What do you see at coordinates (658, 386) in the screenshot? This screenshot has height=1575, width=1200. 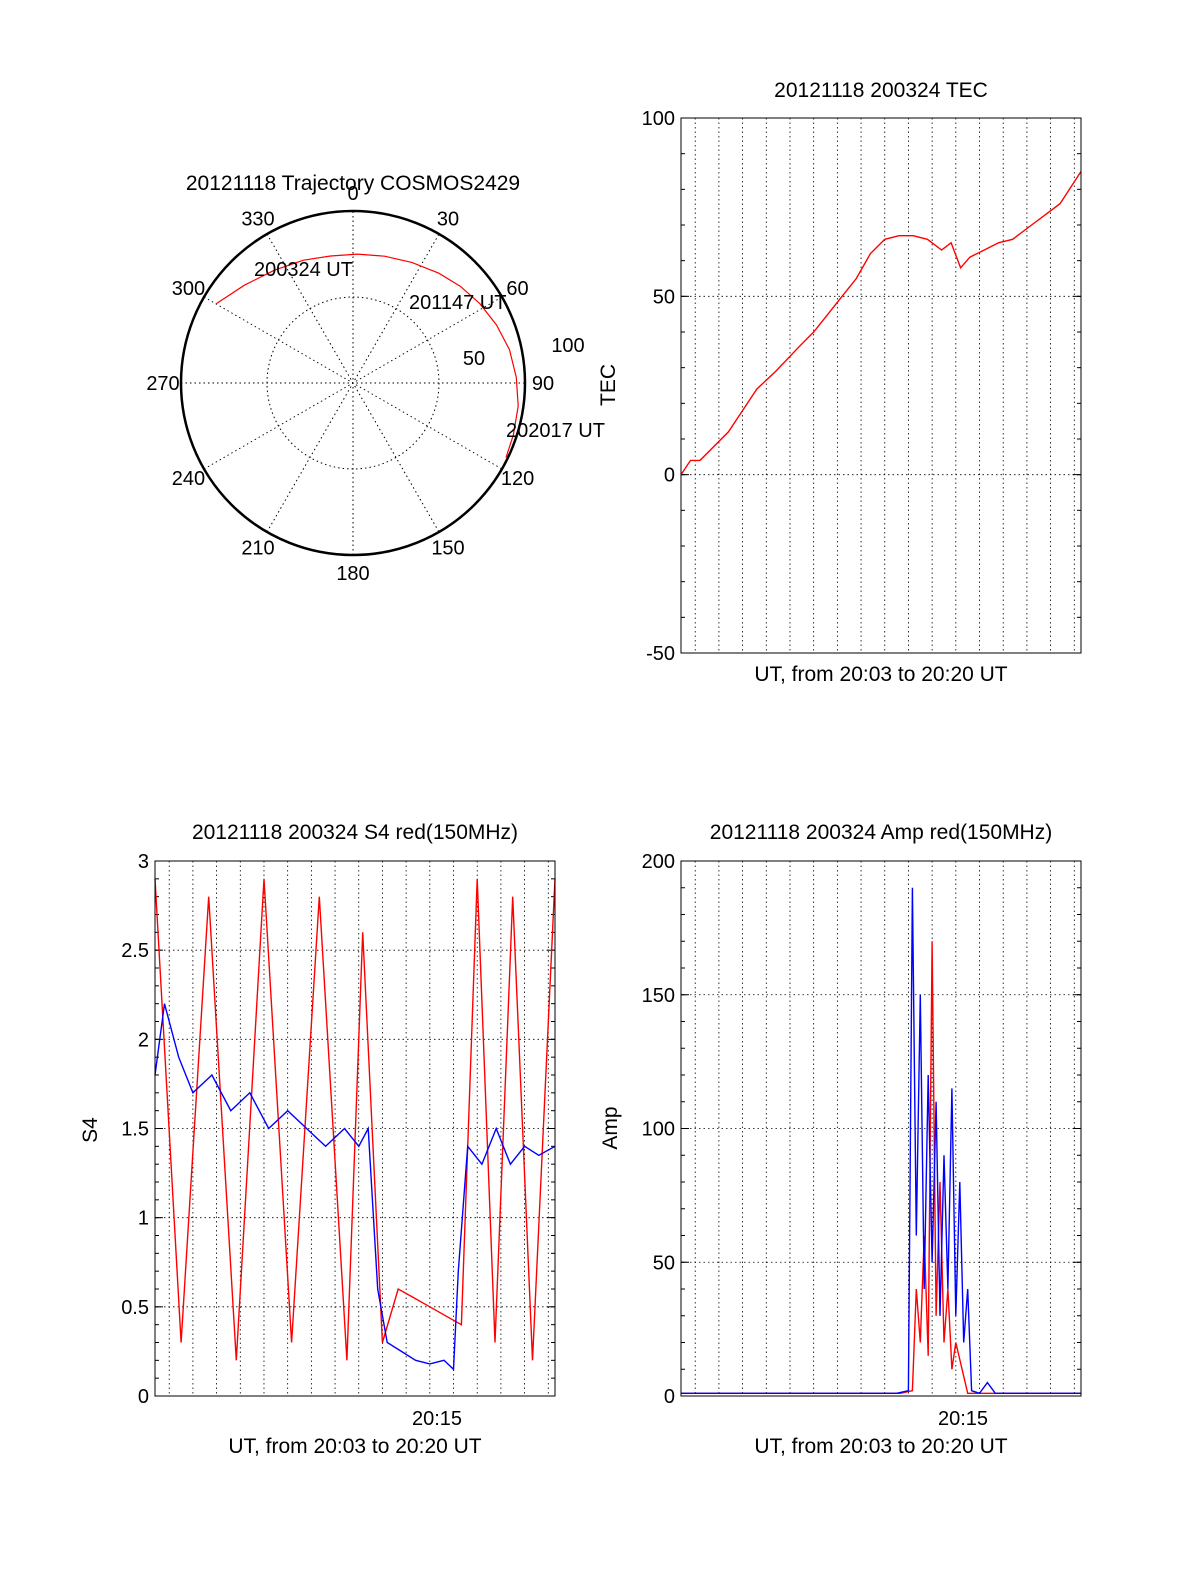 I see `tec-y-ticks: 100 50 0 -50` at bounding box center [658, 386].